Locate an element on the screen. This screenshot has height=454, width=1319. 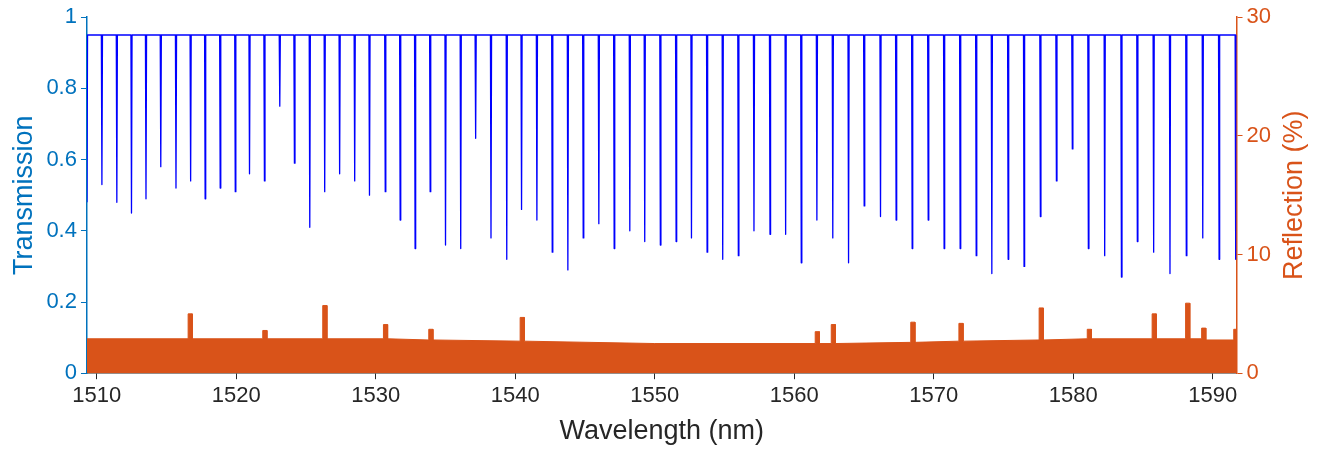
x-tick-label: 1560 is located at coordinates (794, 395).